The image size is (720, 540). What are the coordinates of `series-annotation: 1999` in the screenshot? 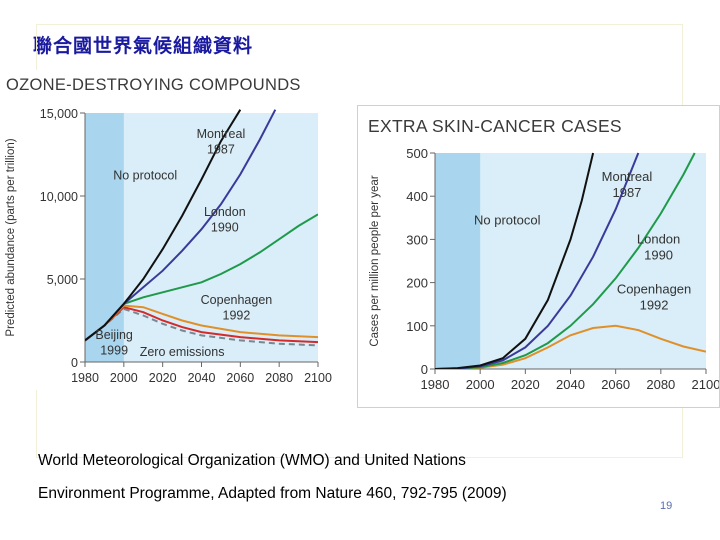 It's located at (114, 350).